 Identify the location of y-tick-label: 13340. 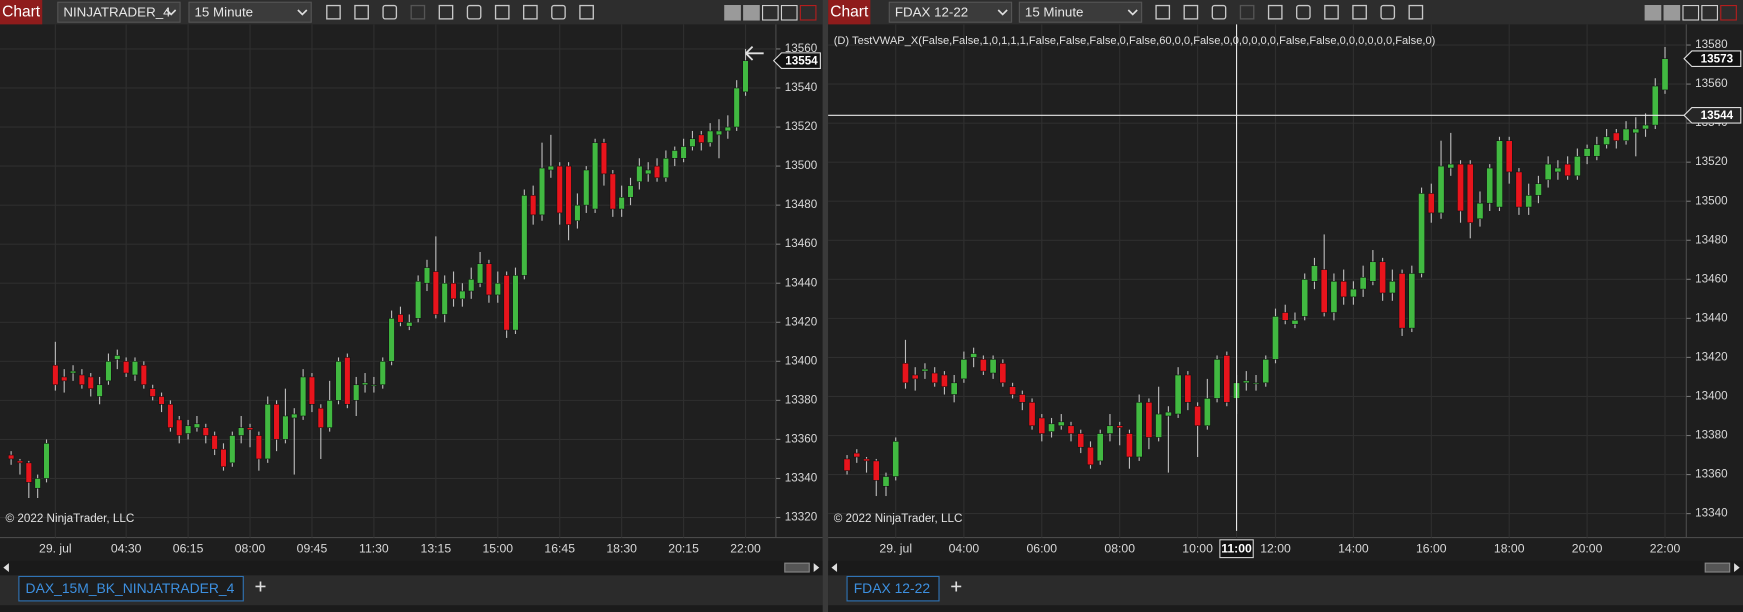
(1711, 513).